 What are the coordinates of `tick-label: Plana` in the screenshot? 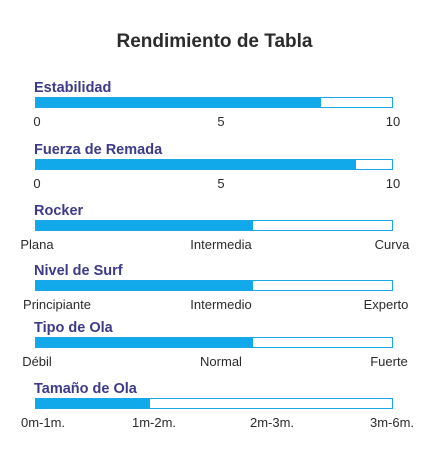 It's located at (37, 244).